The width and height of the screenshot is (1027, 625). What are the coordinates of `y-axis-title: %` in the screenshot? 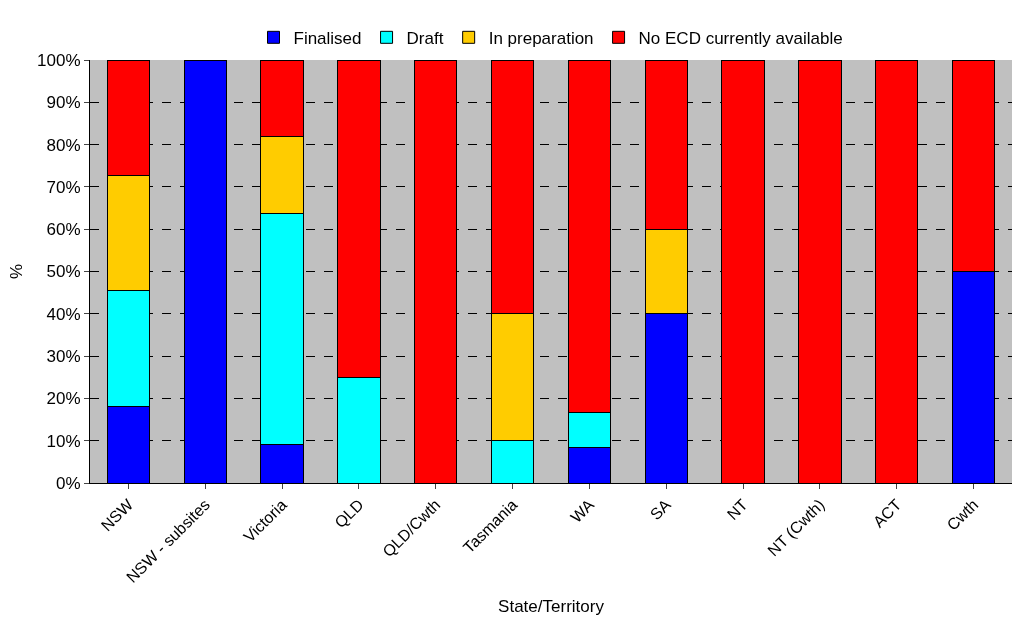 It's located at (16, 271).